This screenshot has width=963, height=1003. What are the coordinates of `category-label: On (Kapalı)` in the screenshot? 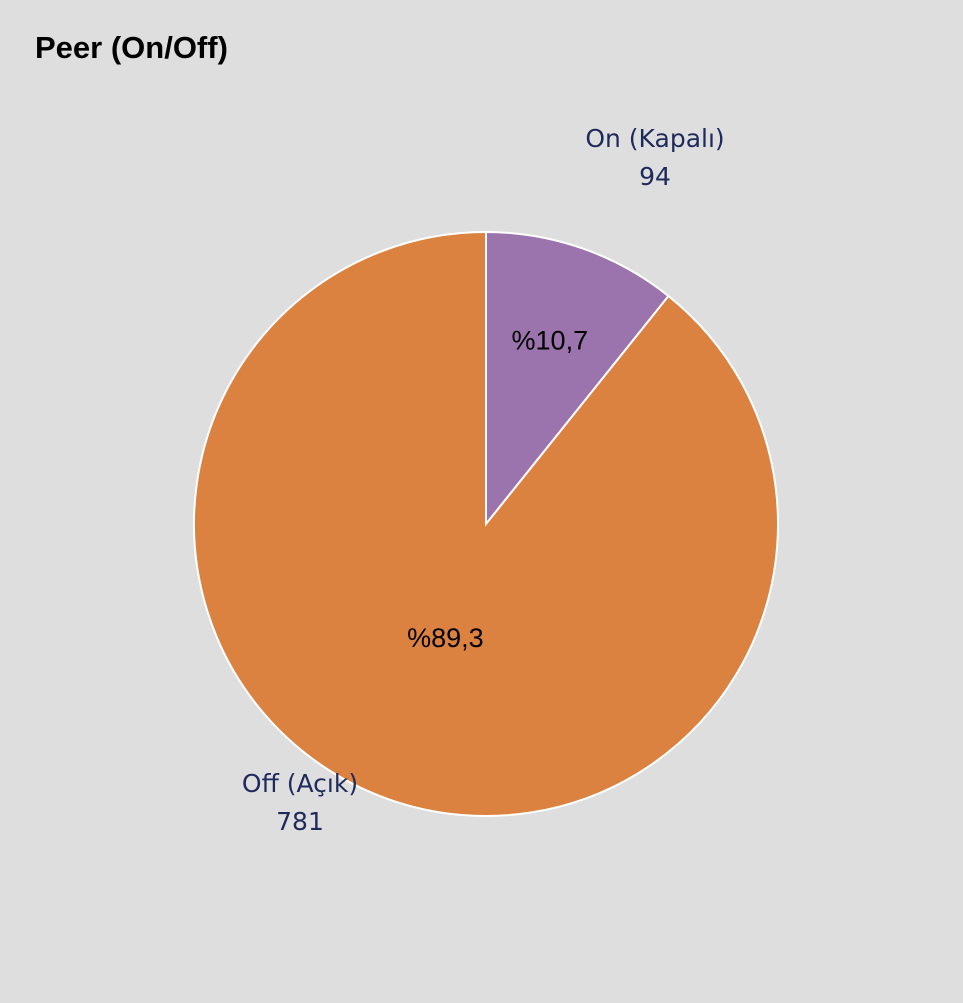 It's located at (655, 138).